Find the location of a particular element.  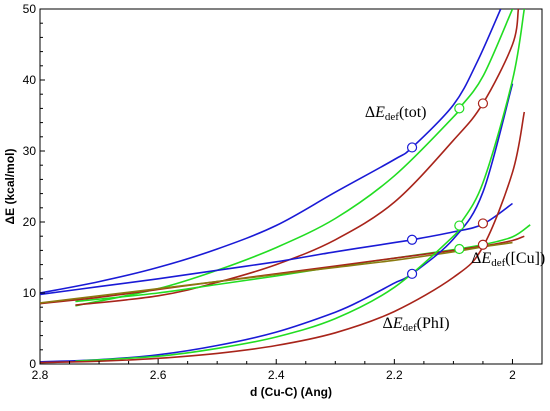

x-tick-label: 2 is located at coordinates (512, 375).